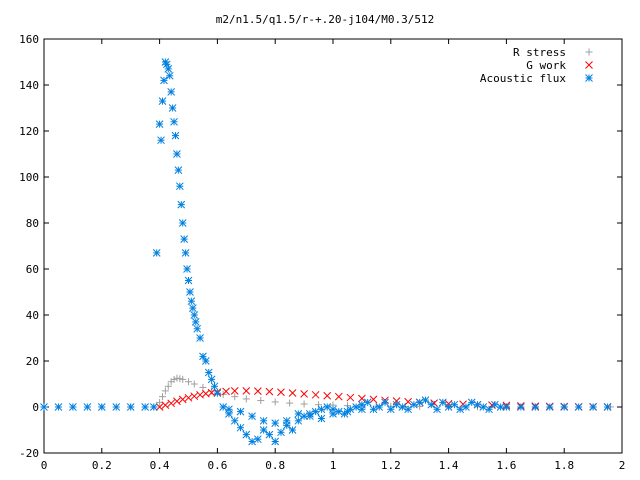 Image resolution: width=640 pixels, height=480 pixels. Describe the element at coordinates (102, 465) in the screenshot. I see `x-tick-label: 0.2` at that location.